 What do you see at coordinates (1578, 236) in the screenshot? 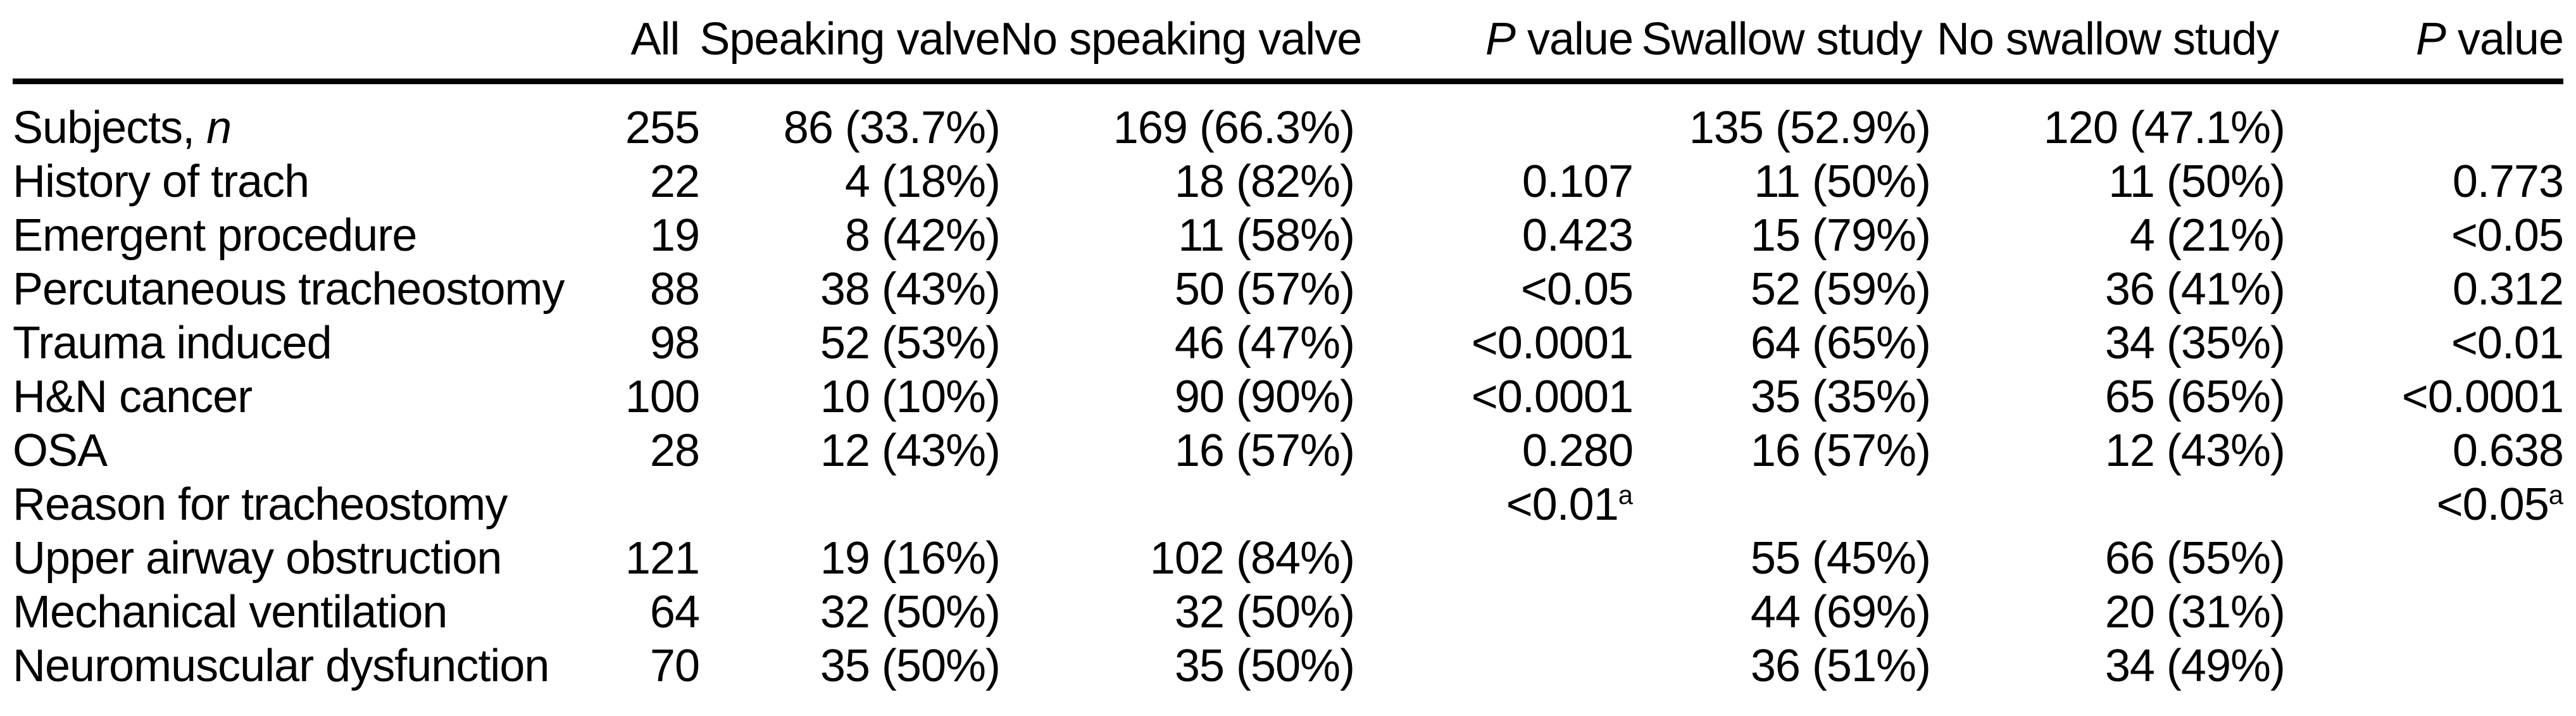
I see `cell-p_value_speaking: 0.423` at bounding box center [1578, 236].